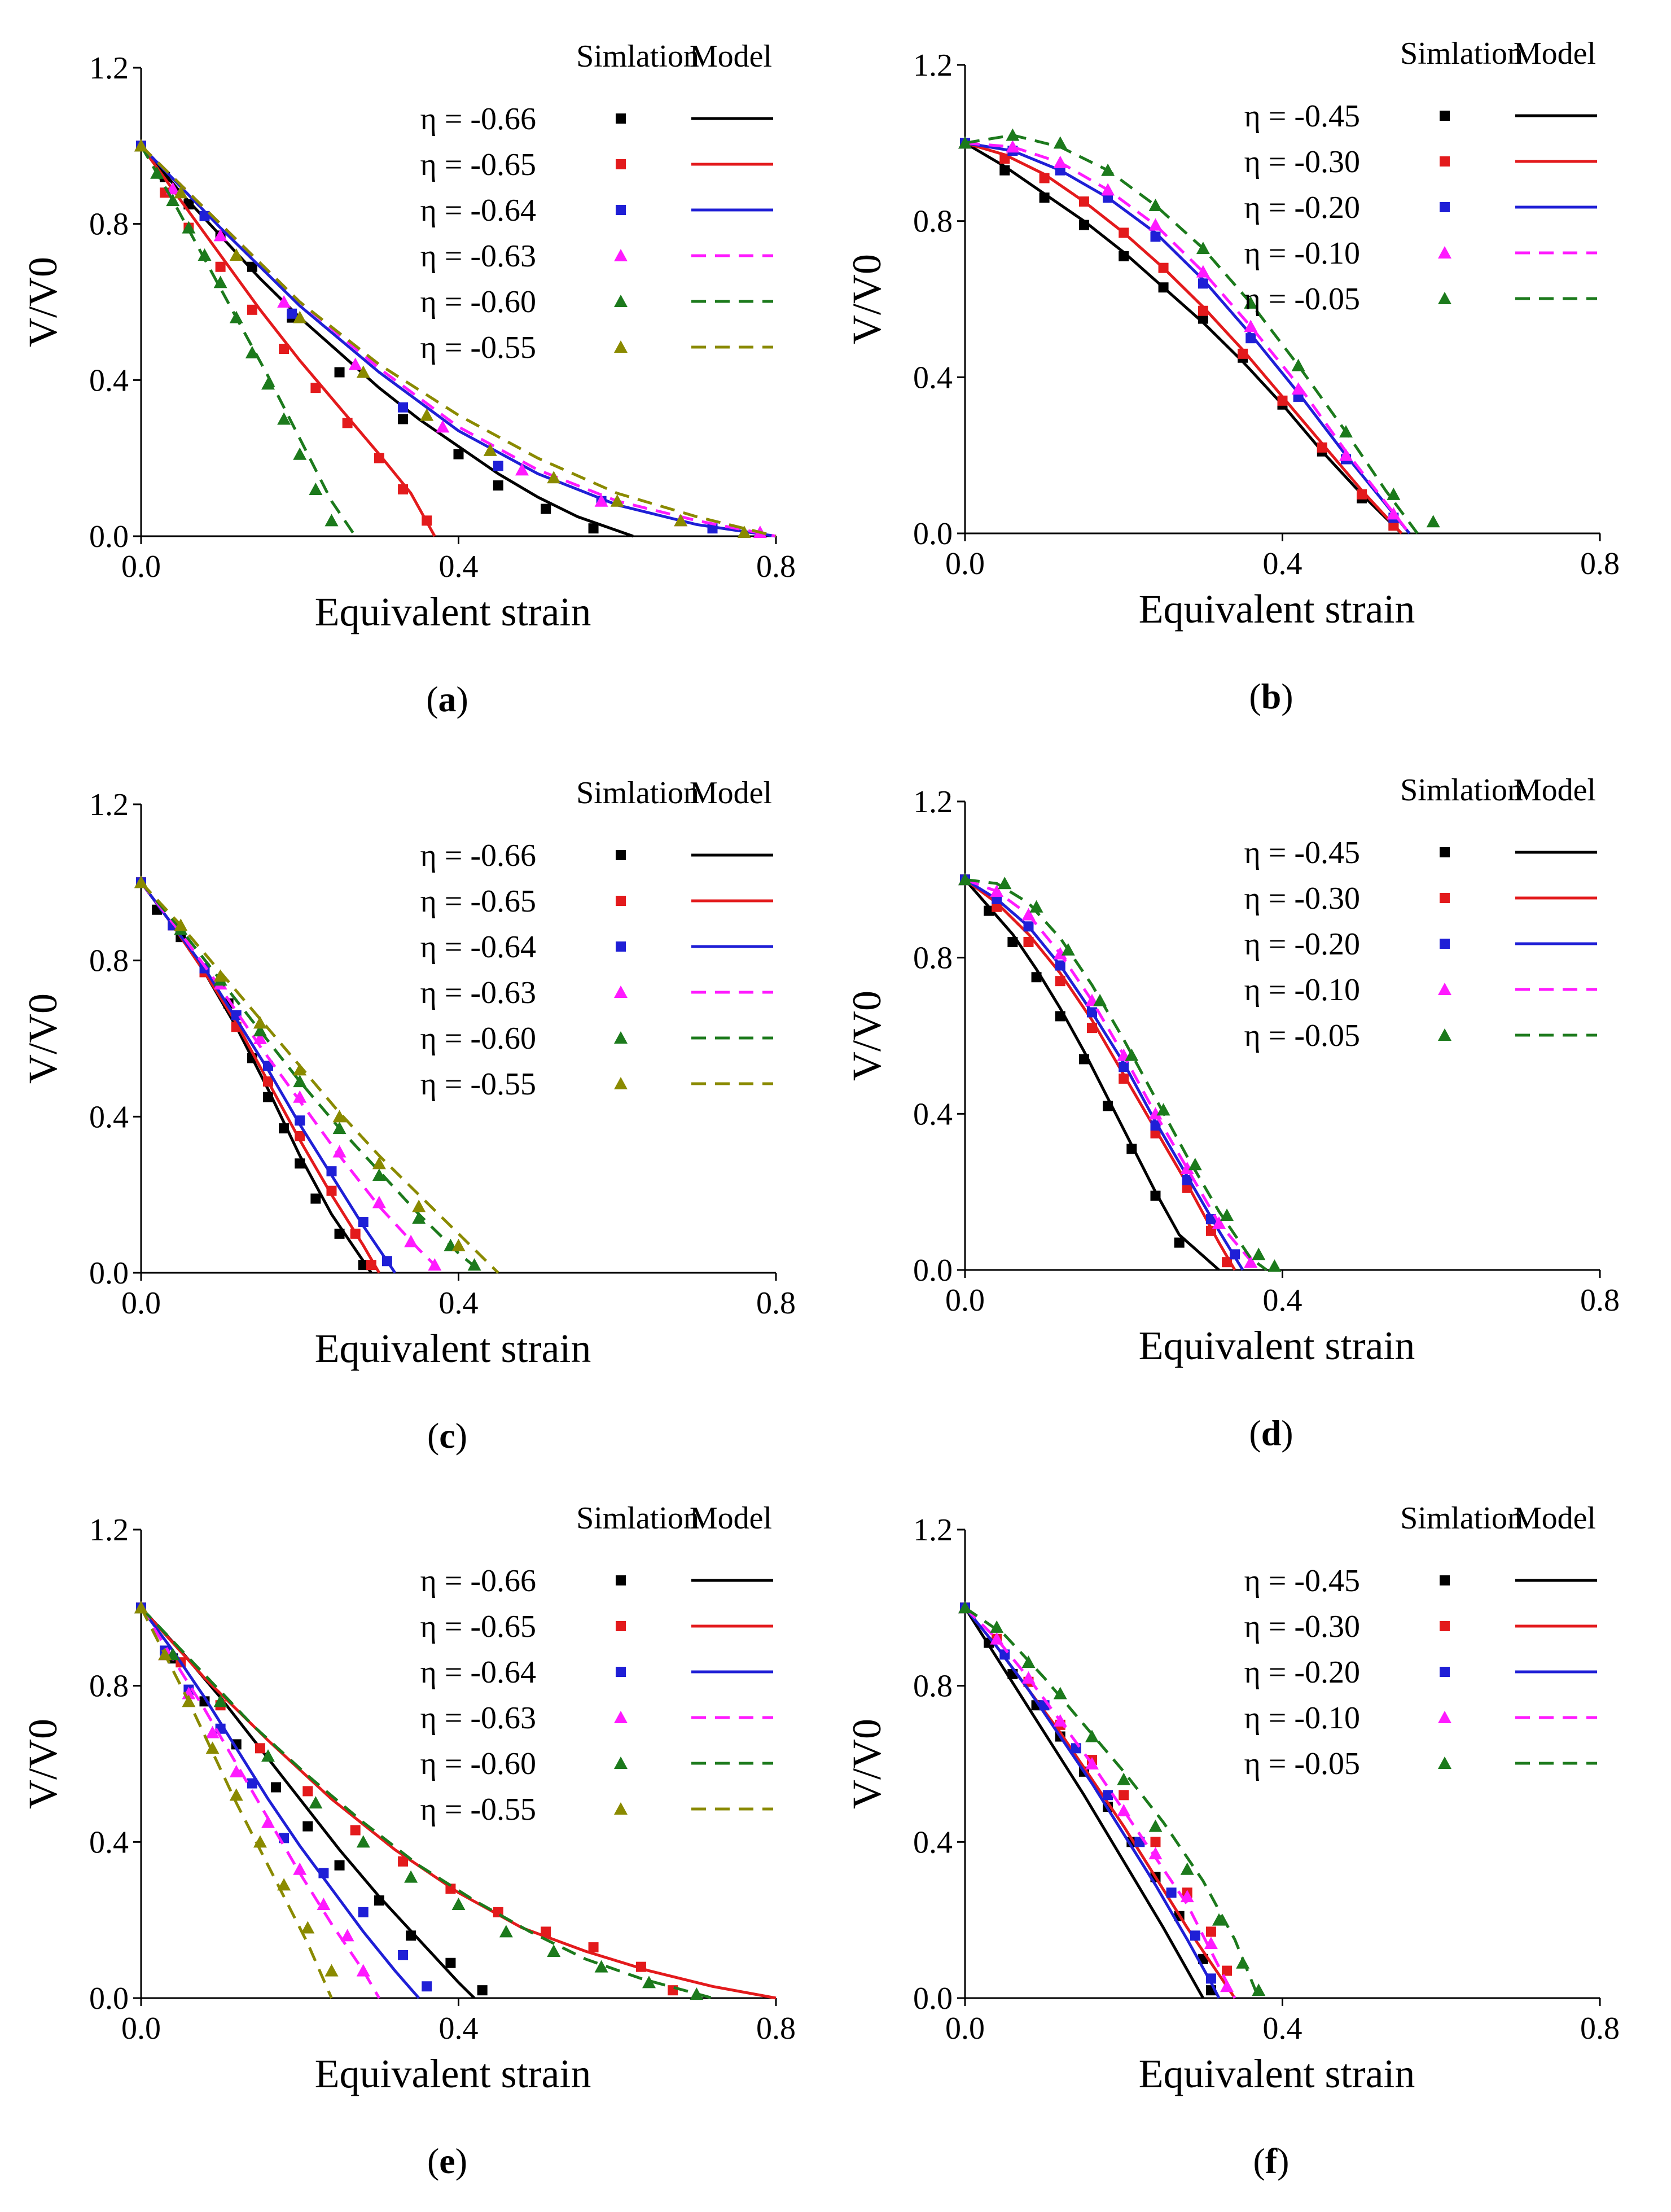 The width and height of the screenshot is (1671, 2212). I want to click on panel-caption: (a), so click(447, 699).